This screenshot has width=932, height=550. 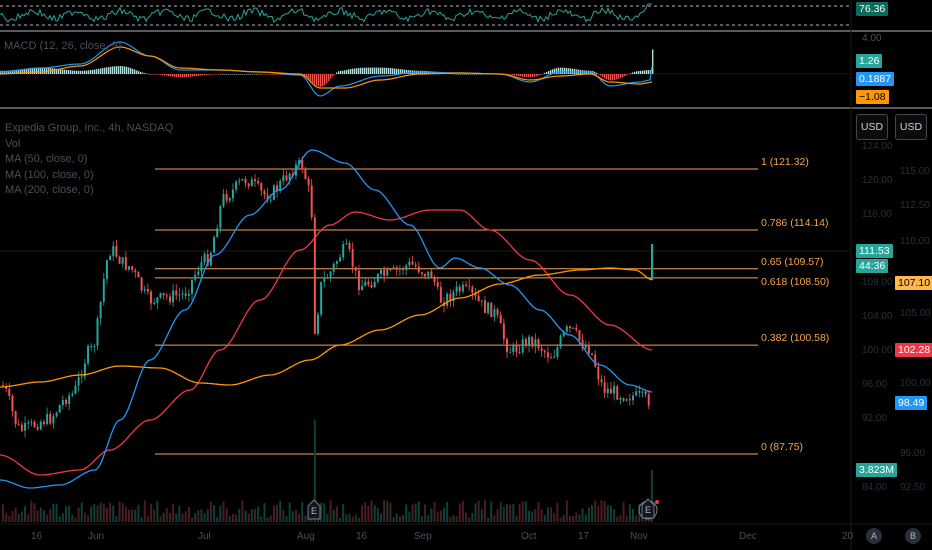 What do you see at coordinates (913, 487) in the screenshot?
I see `secondary-price-tick: 92.50` at bounding box center [913, 487].